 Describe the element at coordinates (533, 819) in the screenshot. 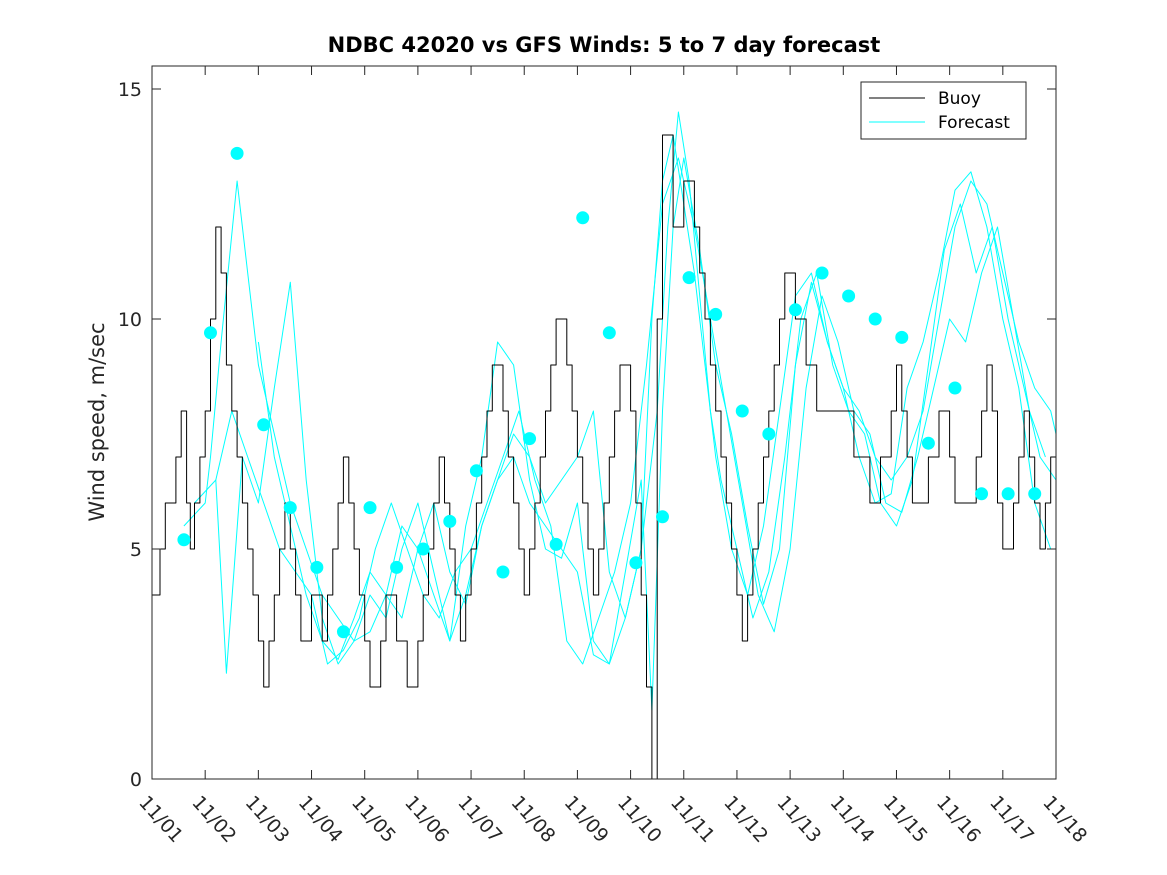

I see `x-tick-label: 11/08` at that location.